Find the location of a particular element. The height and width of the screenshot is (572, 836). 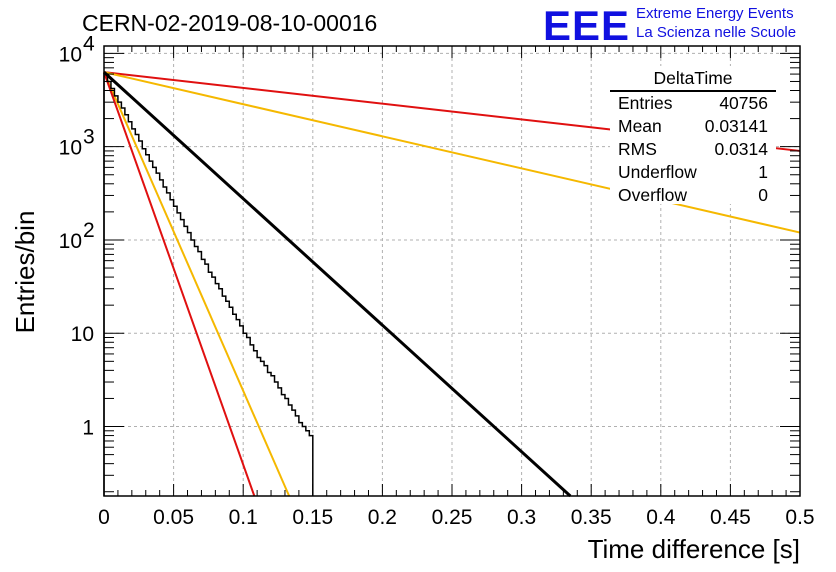

x-tick-label: 0.15 is located at coordinates (312, 517).